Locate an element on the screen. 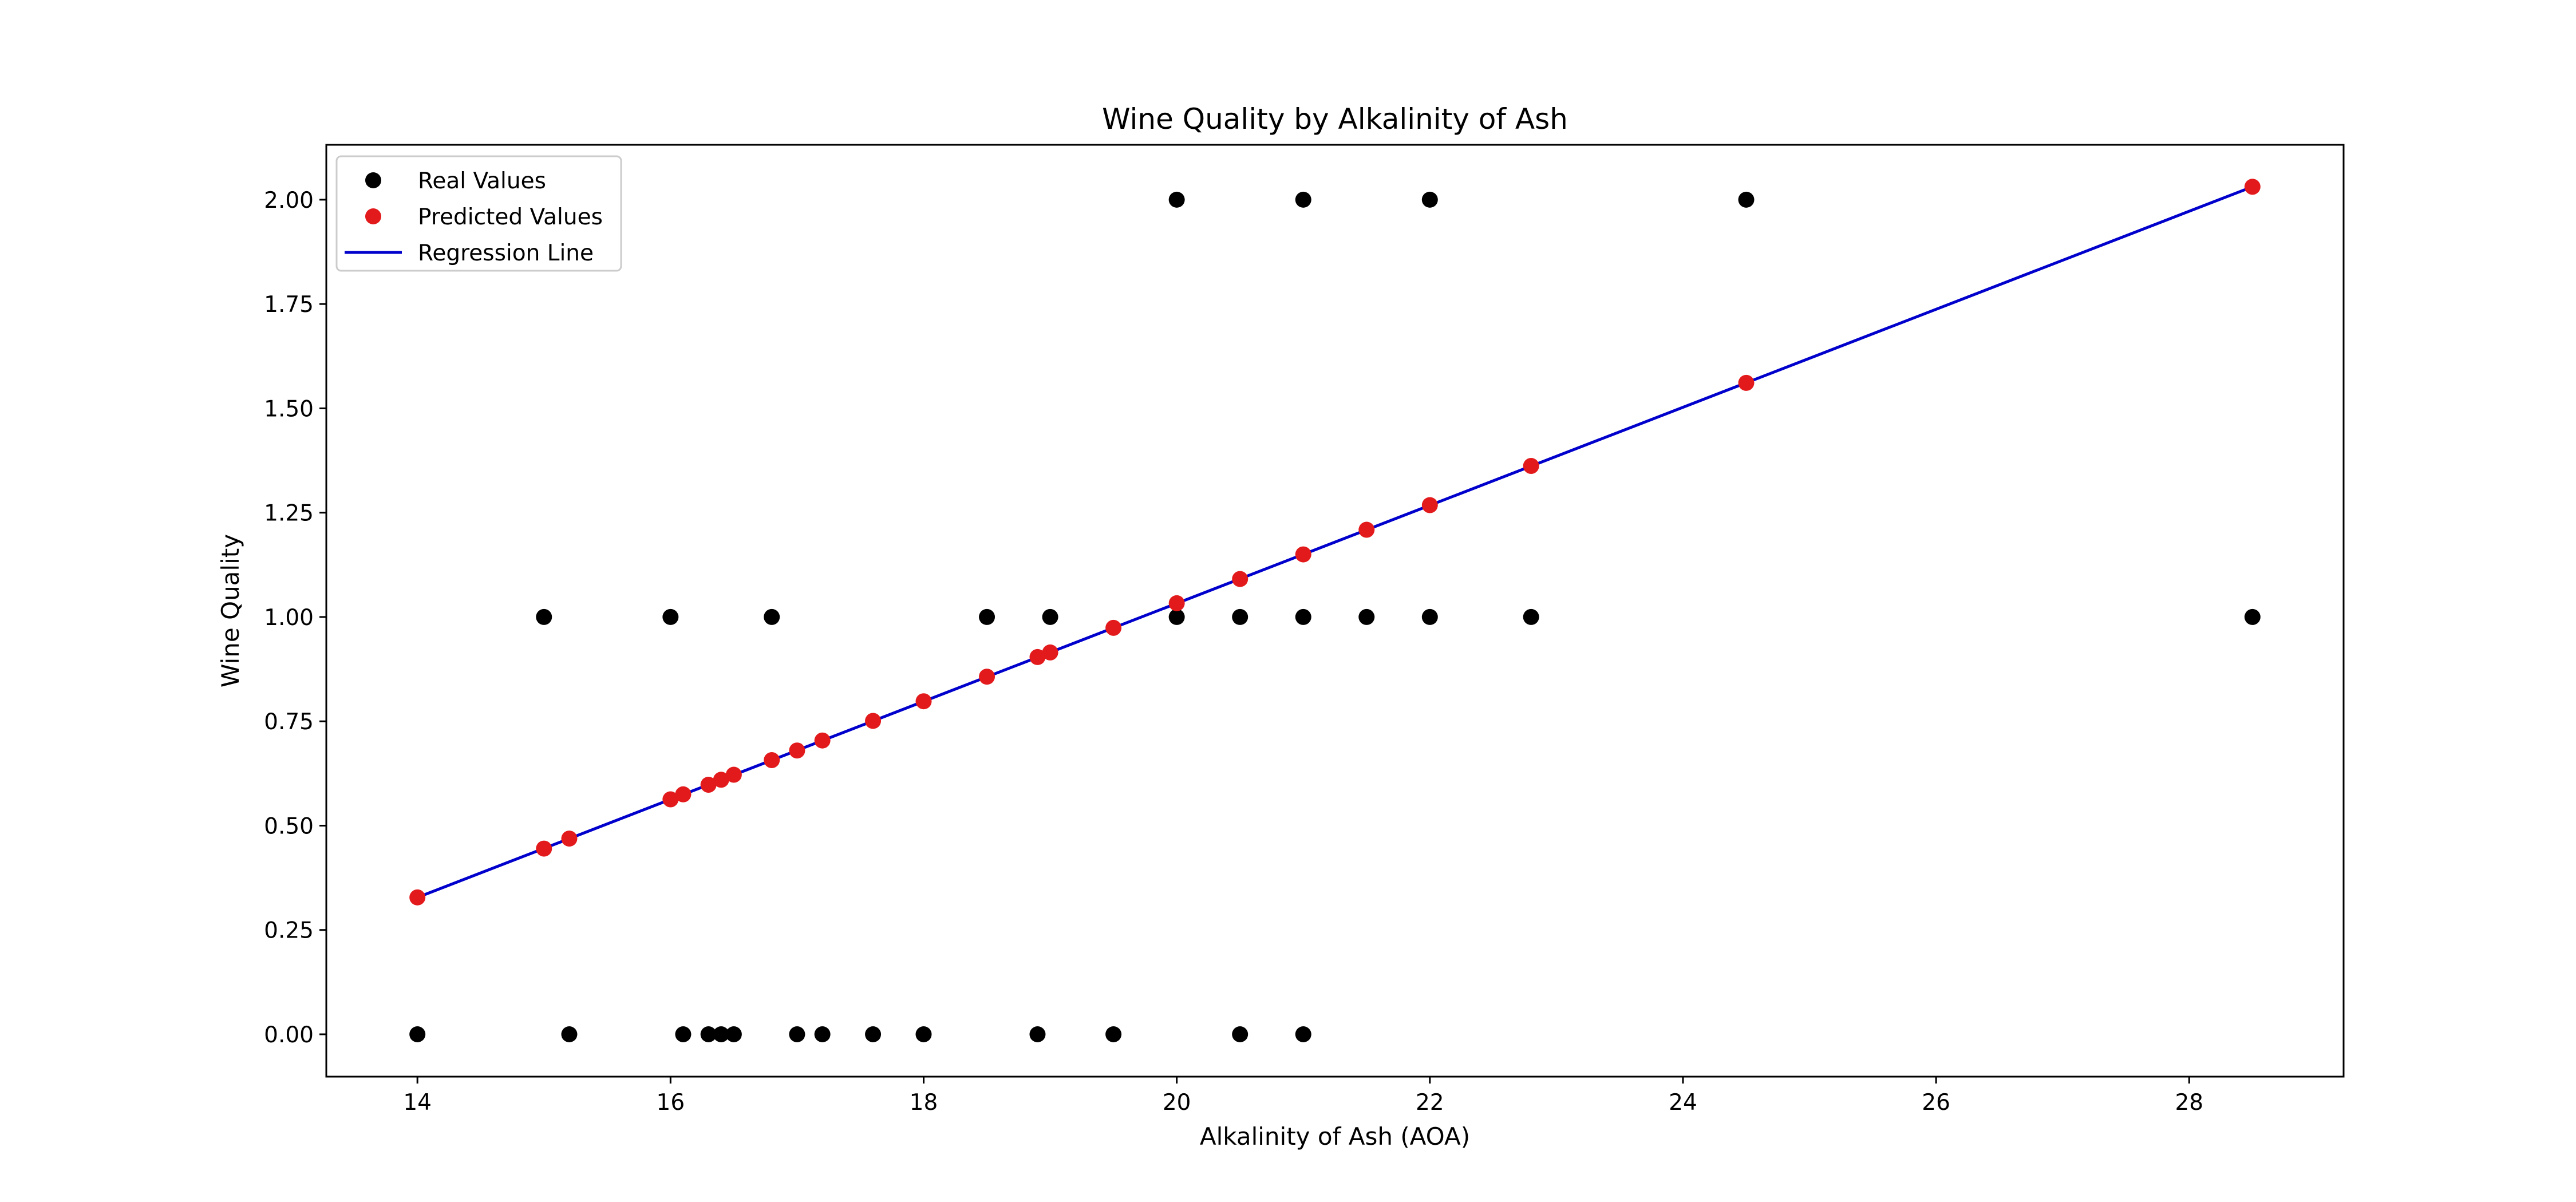 This screenshot has width=2576, height=1202. y-axis: 0.00 0.25 0.50 0.75 1.00 1.25 1.50 1.75 2.00 is located at coordinates (295, 618).